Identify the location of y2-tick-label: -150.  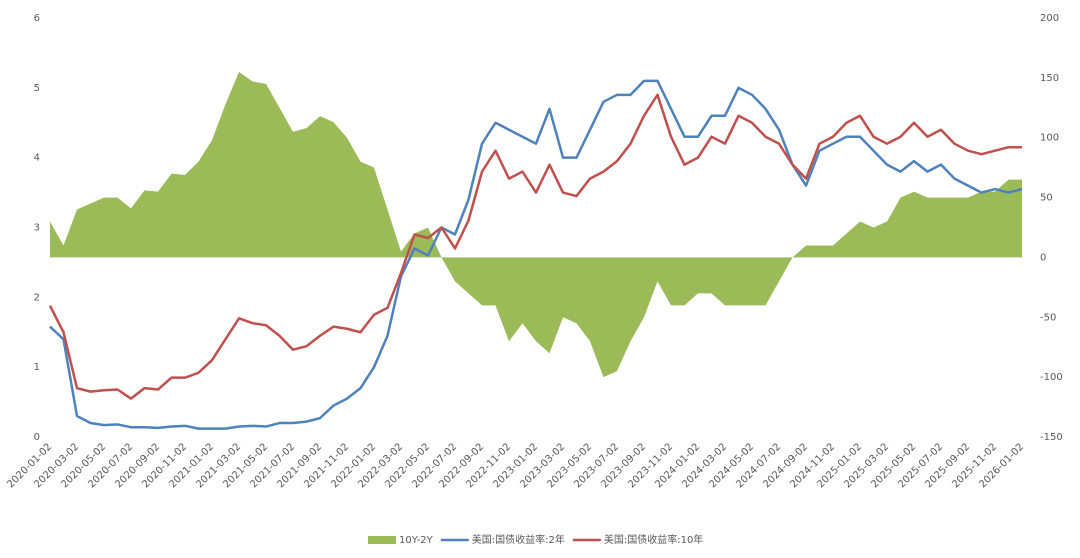
(1051, 437).